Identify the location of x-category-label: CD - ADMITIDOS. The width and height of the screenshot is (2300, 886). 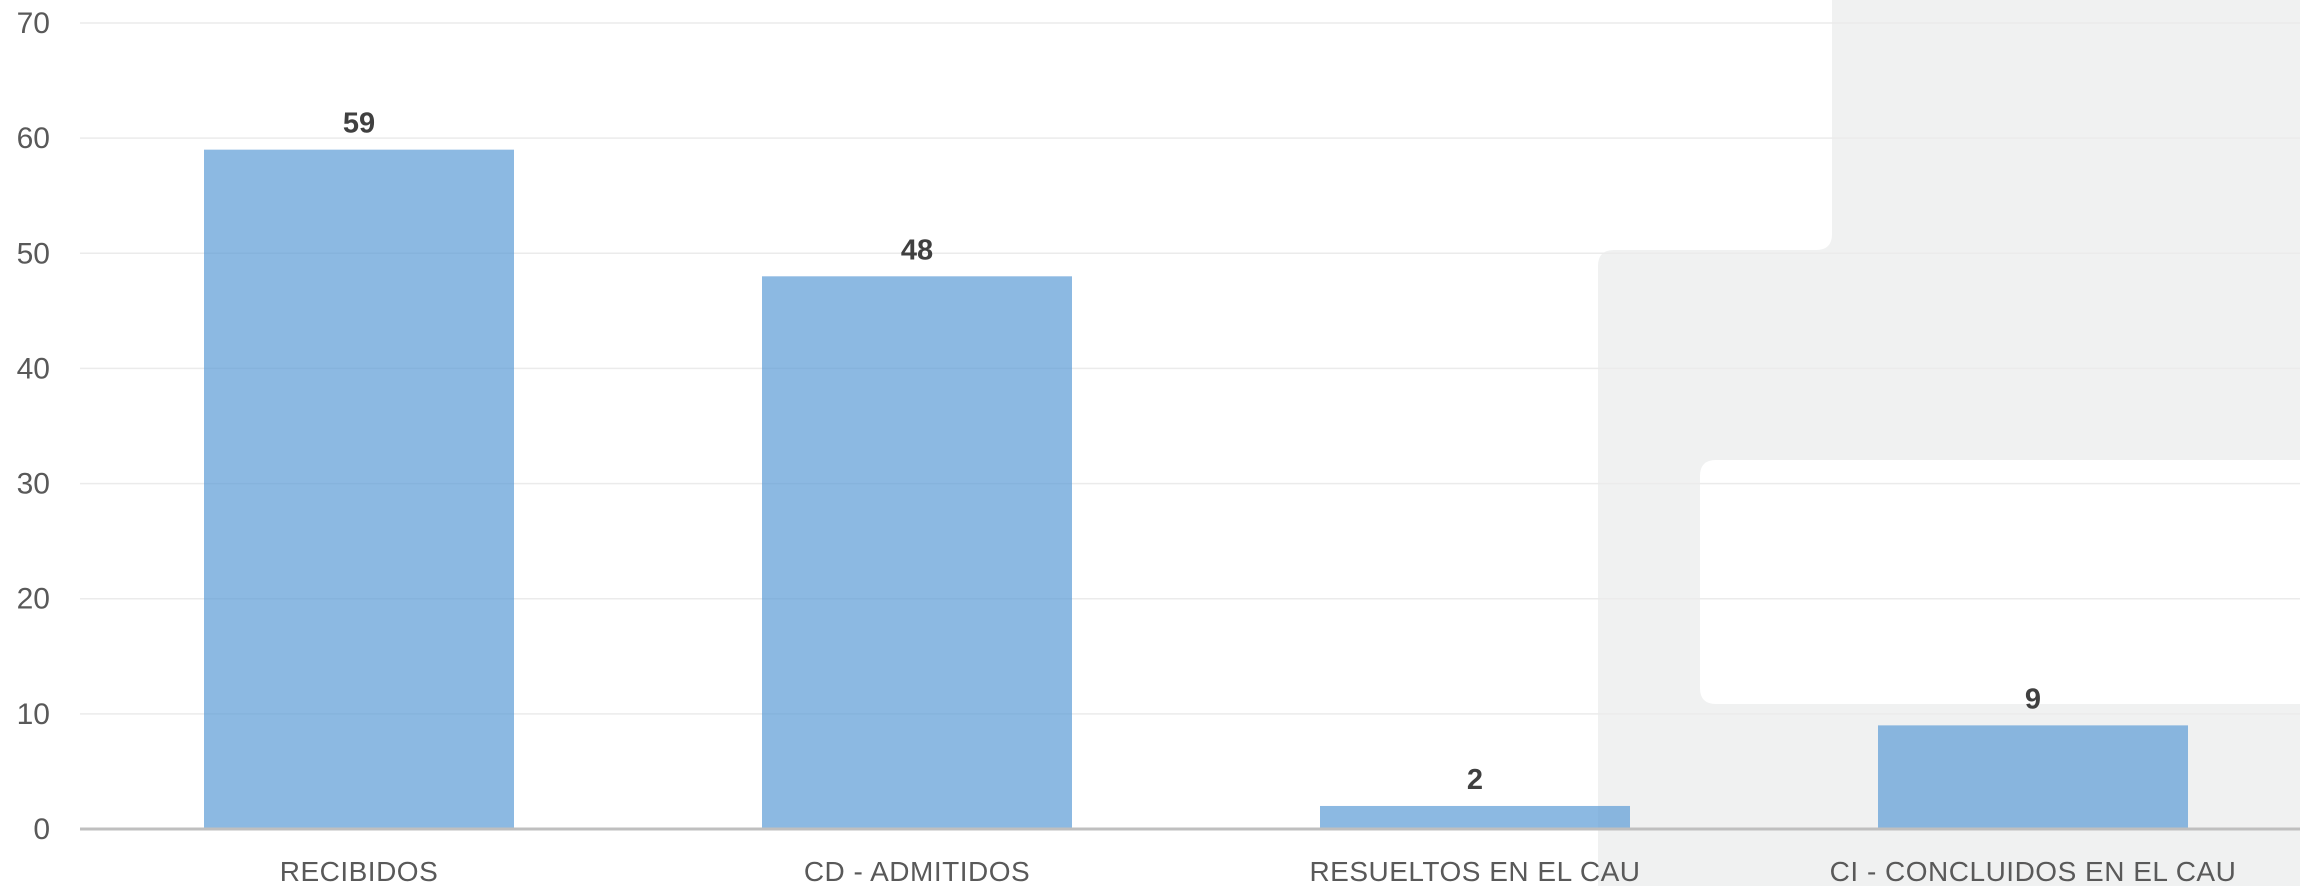
(917, 871).